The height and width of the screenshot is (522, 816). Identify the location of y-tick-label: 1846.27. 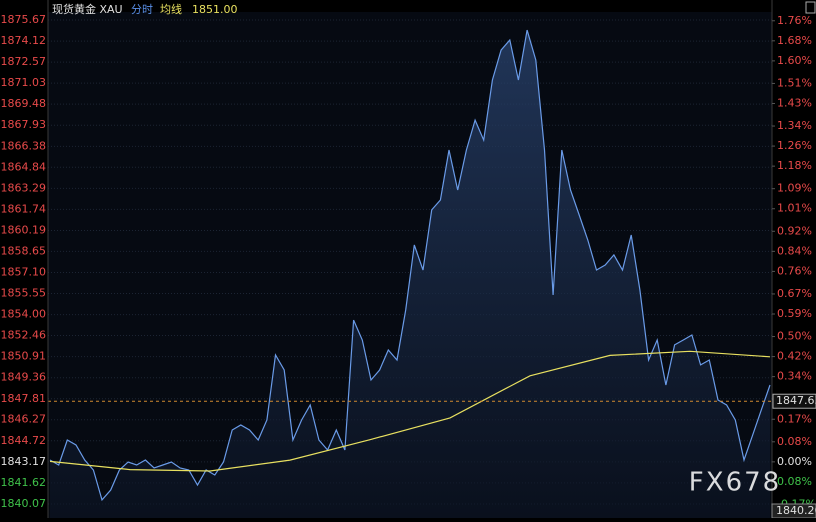
(24, 419).